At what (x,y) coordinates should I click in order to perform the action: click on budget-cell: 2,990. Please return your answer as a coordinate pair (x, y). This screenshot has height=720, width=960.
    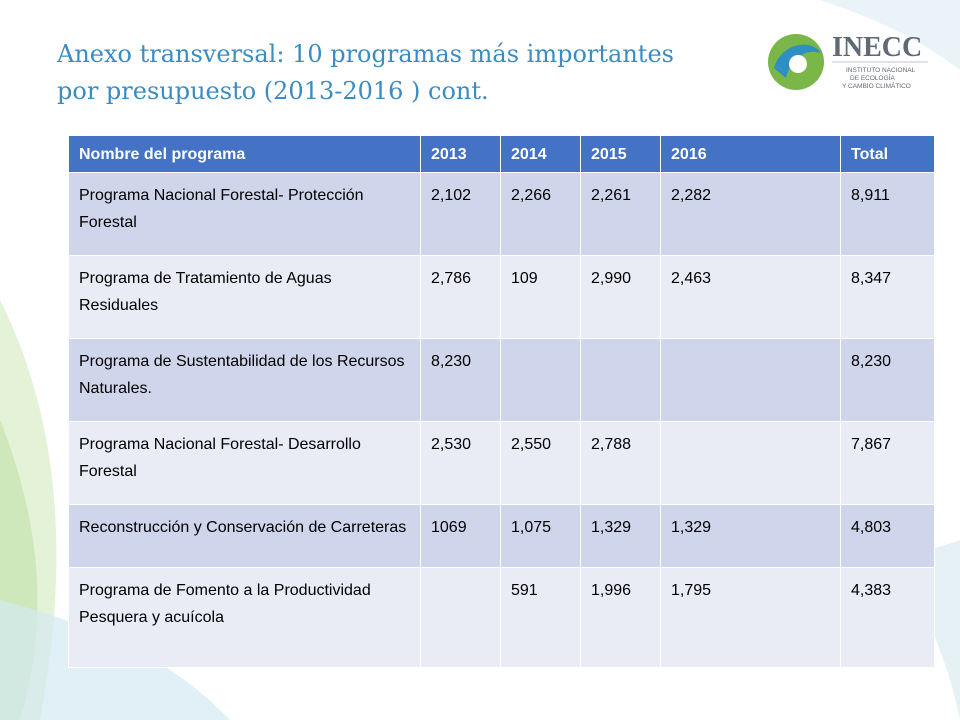
    Looking at the image, I should click on (620, 297).